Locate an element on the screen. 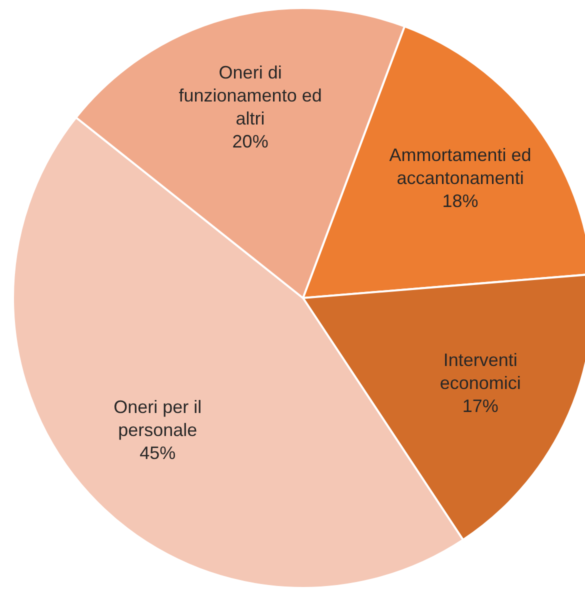  slice-label: Interventi economici is located at coordinates (480, 371).